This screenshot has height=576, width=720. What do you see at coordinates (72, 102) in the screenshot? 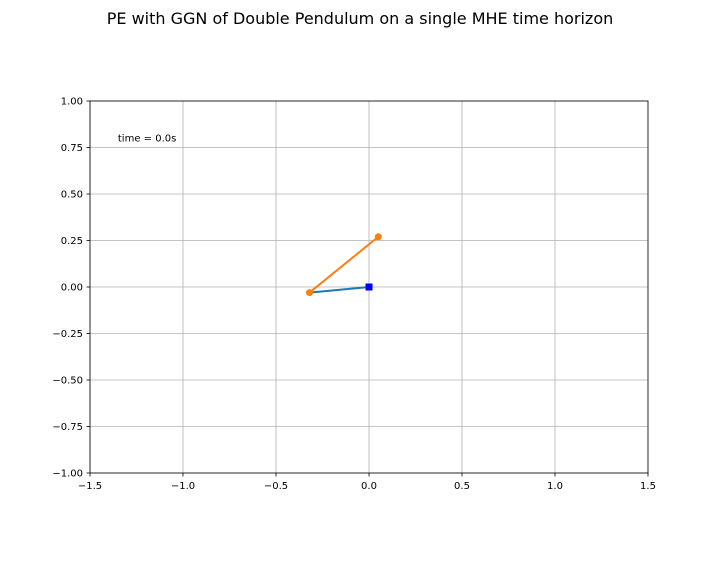
I see `y-tick-label: 1.00` at bounding box center [72, 102].